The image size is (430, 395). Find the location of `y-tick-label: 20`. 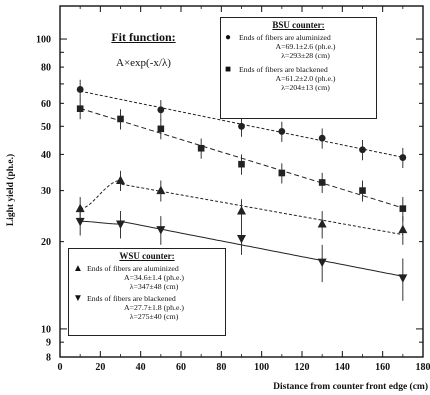

y-tick-label: 20 is located at coordinates (46, 242).